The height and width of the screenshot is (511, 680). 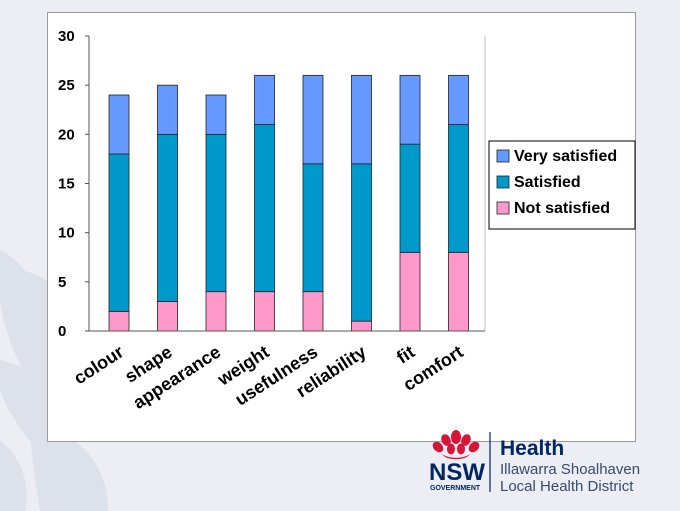 What do you see at coordinates (567, 486) in the screenshot?
I see `district-line-2: Local Health District` at bounding box center [567, 486].